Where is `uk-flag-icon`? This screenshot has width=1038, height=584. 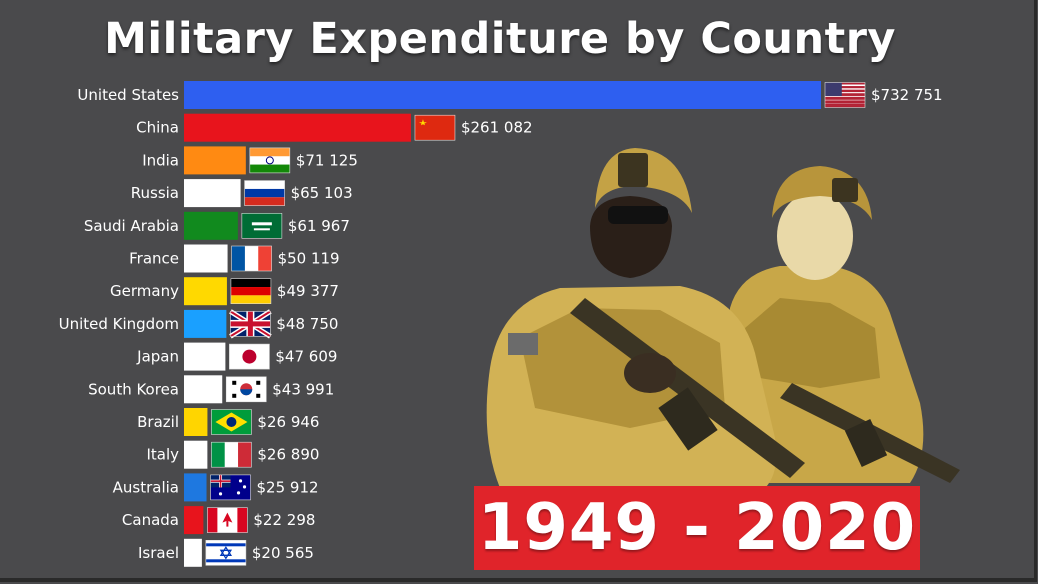 uk-flag-icon is located at coordinates (250, 324).